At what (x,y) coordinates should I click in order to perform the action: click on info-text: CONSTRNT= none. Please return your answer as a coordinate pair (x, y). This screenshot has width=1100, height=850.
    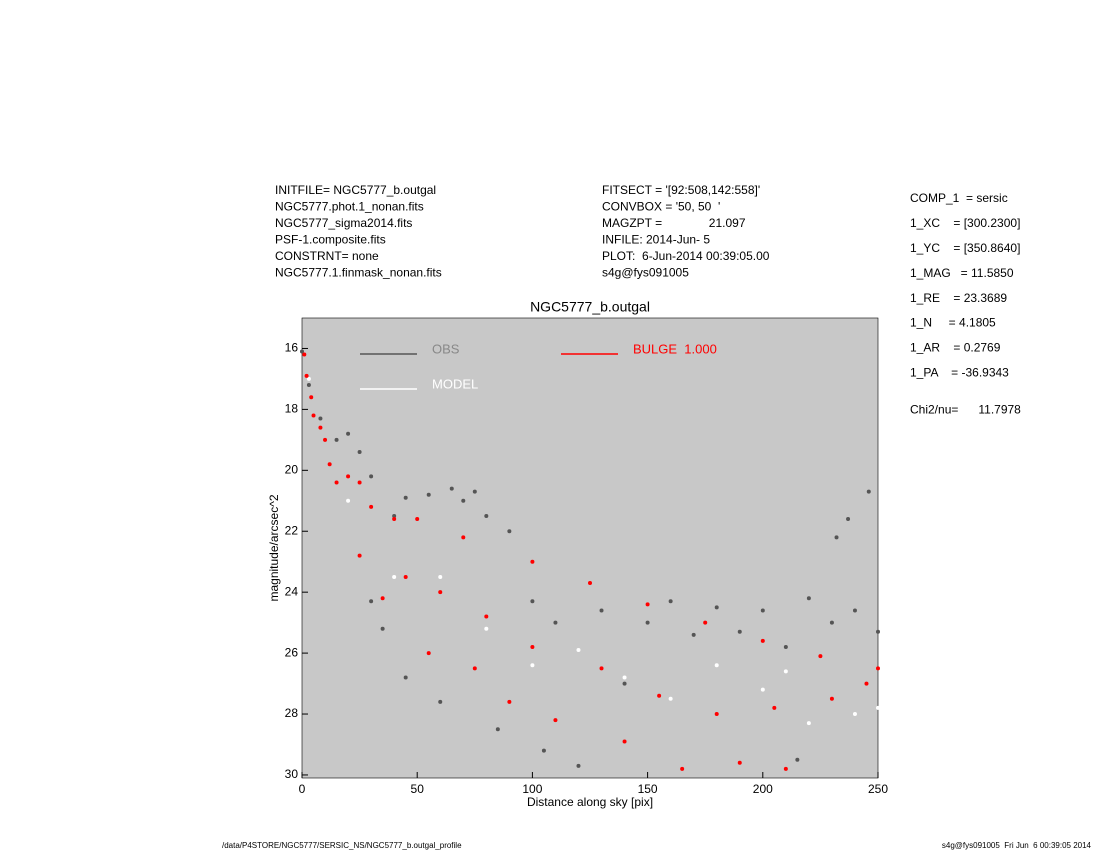
    Looking at the image, I should click on (327, 256).